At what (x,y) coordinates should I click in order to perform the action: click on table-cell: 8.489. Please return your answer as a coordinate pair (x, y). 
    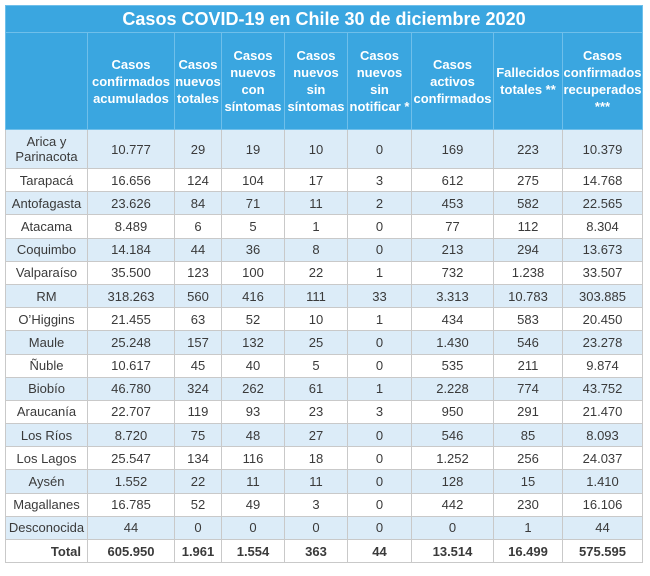
    Looking at the image, I should click on (131, 226).